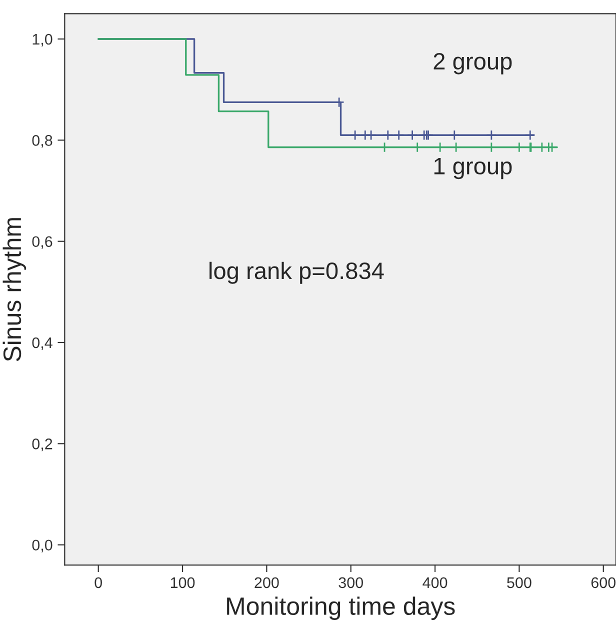 Image resolution: width=616 pixels, height=623 pixels. Describe the element at coordinates (603, 582) in the screenshot. I see `x-tick-label: 600` at that location.